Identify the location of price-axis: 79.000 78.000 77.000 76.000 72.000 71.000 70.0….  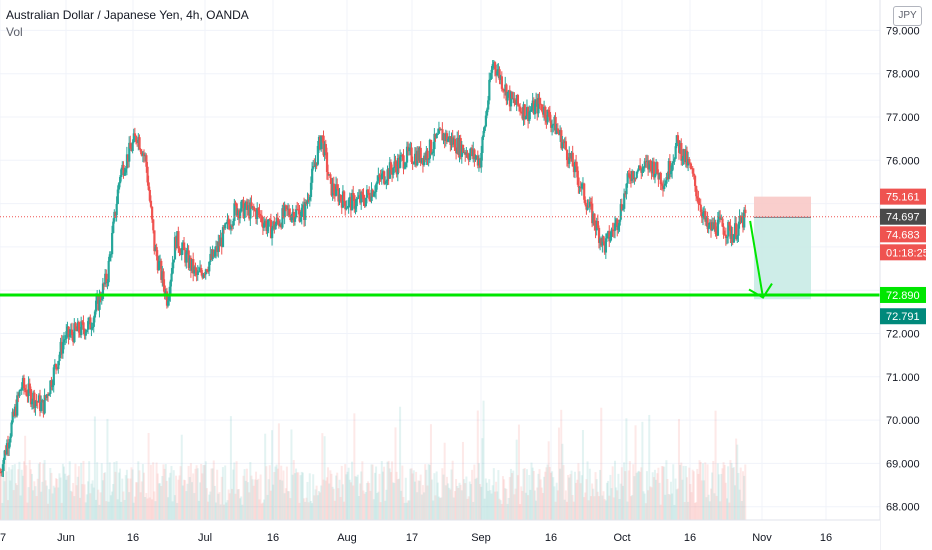
(905, 275).